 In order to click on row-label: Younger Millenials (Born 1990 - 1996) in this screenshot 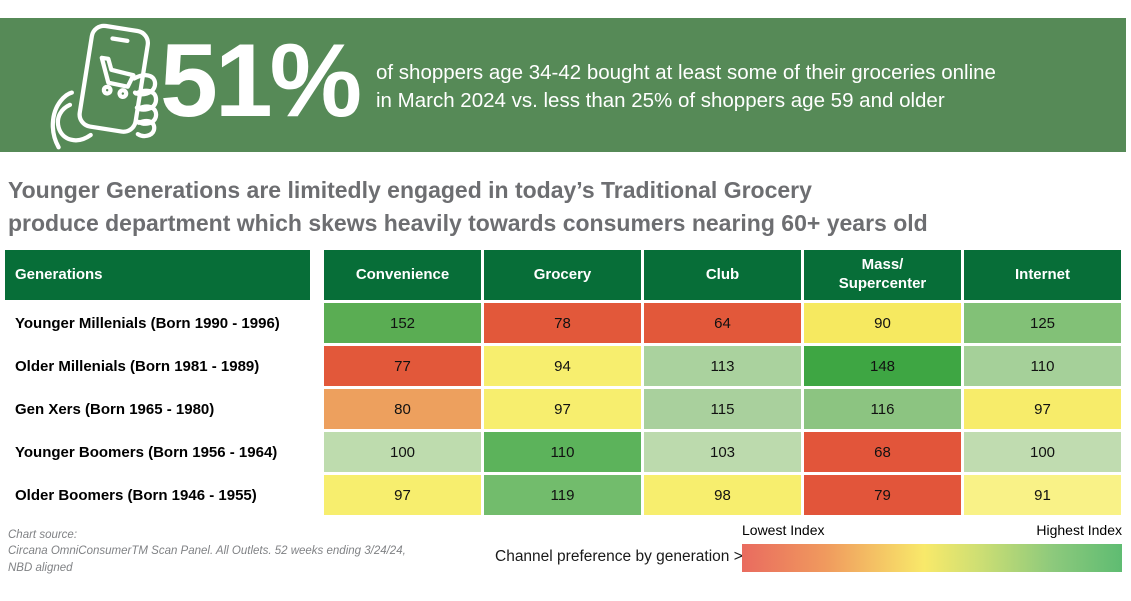, I will do `click(157, 323)`.